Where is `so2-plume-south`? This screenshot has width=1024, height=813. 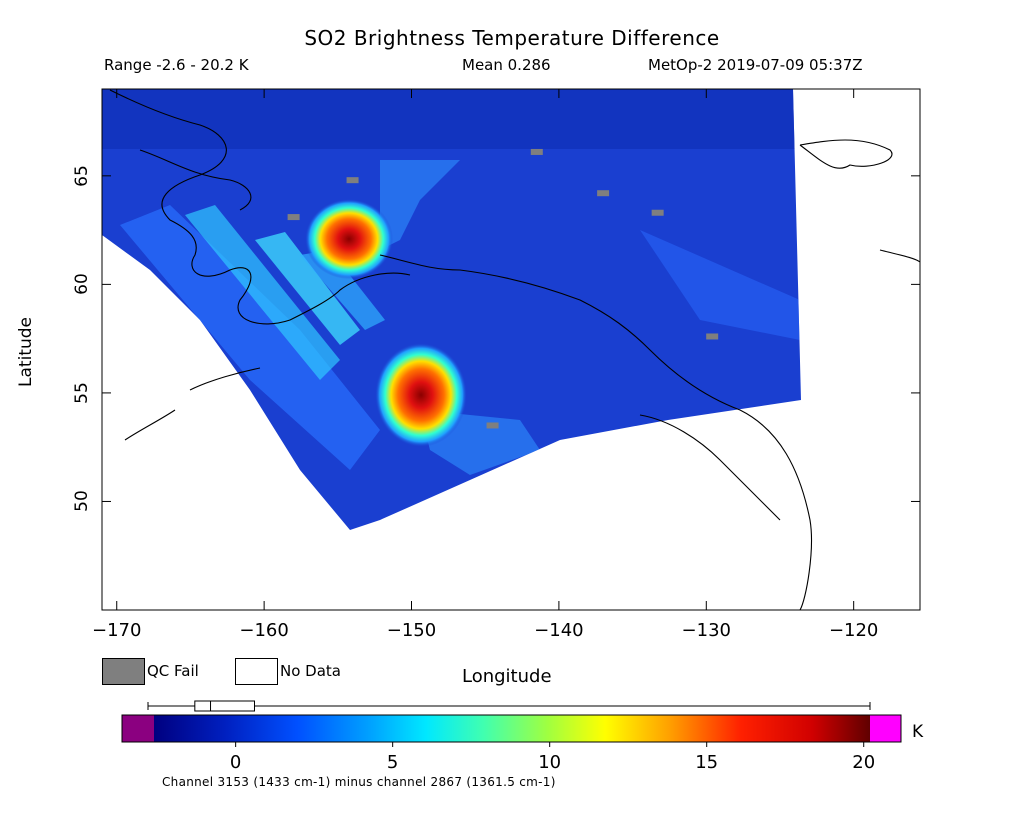
so2-plume-south is located at coordinates (421, 395).